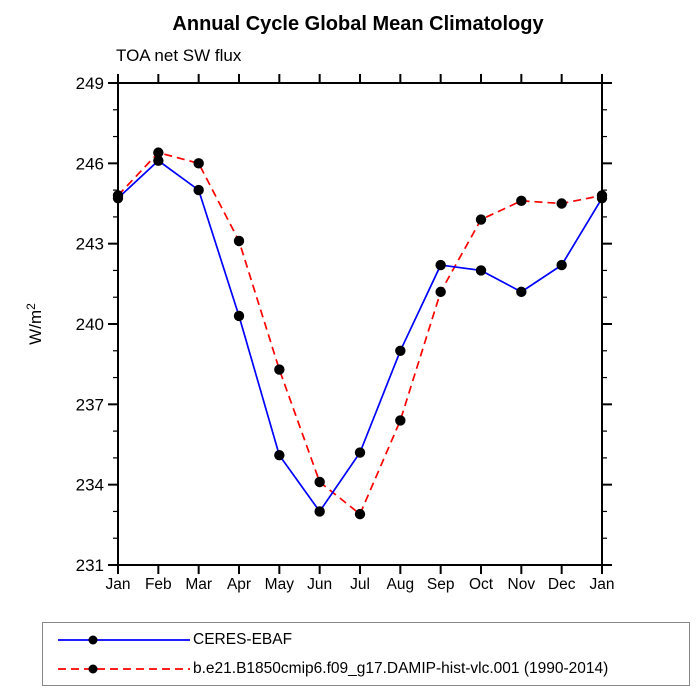  Describe the element at coordinates (90, 565) in the screenshot. I see `y-tick-label: 231` at that location.